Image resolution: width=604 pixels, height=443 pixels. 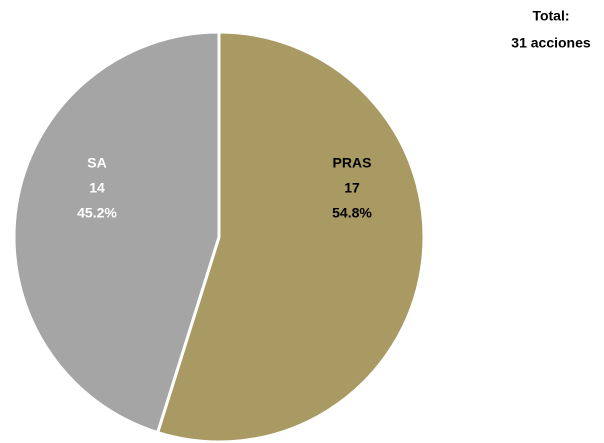 I want to click on slice-value: 14, so click(x=97, y=188).